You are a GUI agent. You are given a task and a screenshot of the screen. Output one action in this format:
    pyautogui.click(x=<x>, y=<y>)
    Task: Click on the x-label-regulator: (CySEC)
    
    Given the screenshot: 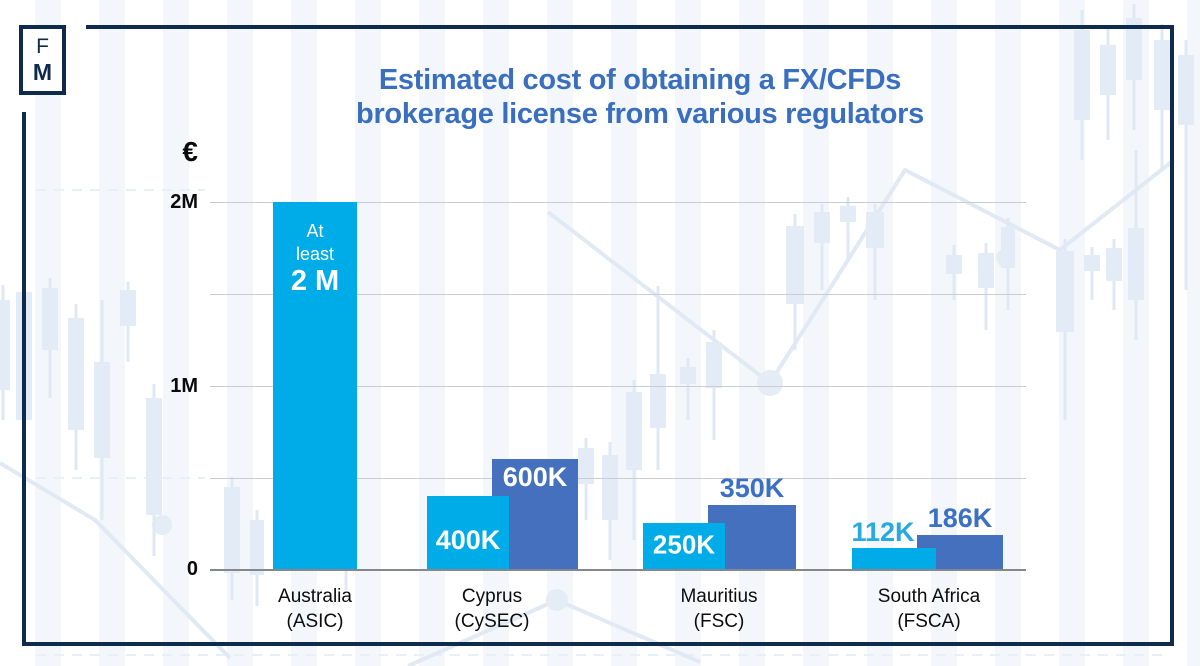 What is the action you would take?
    pyautogui.click(x=492, y=621)
    